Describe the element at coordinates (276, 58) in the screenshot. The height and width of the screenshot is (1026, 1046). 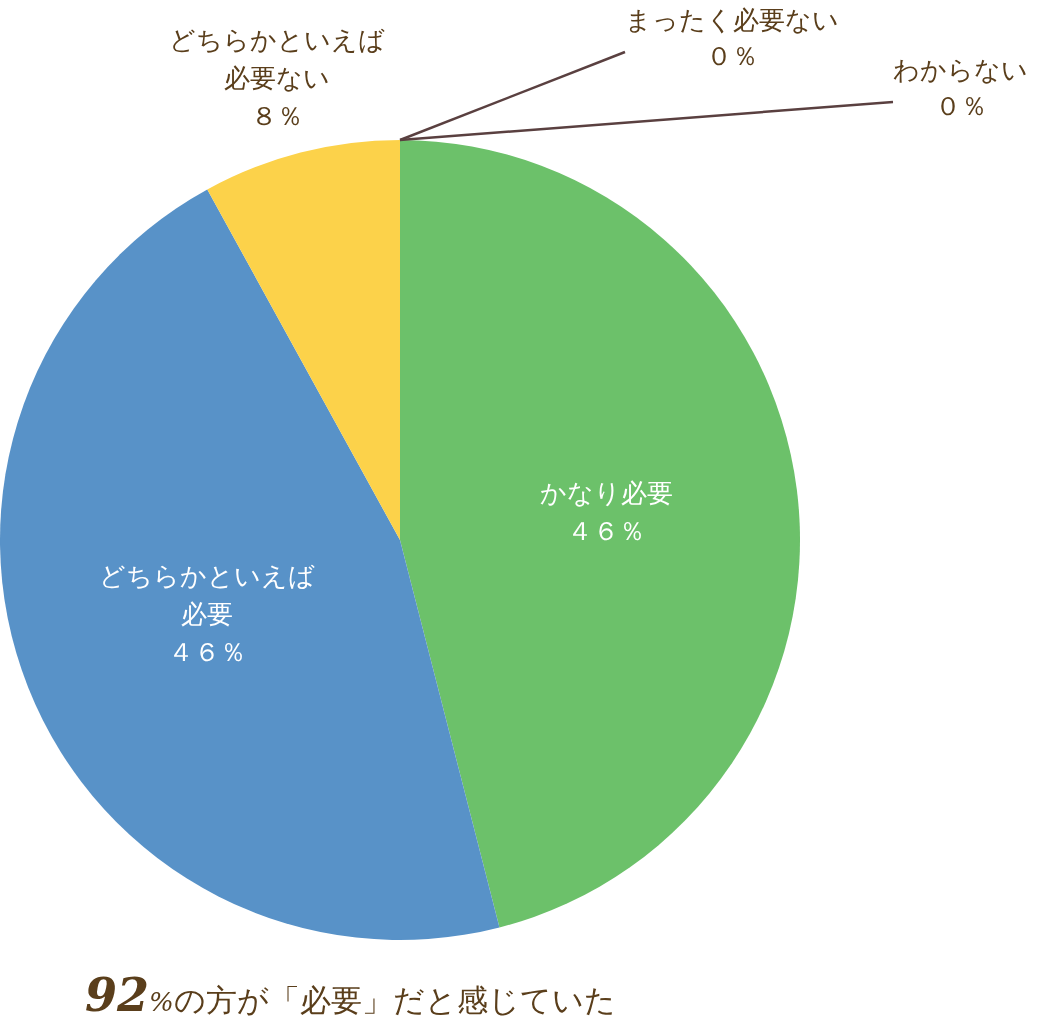
I see `slice-label: どちらかといえば必要ない` at that location.